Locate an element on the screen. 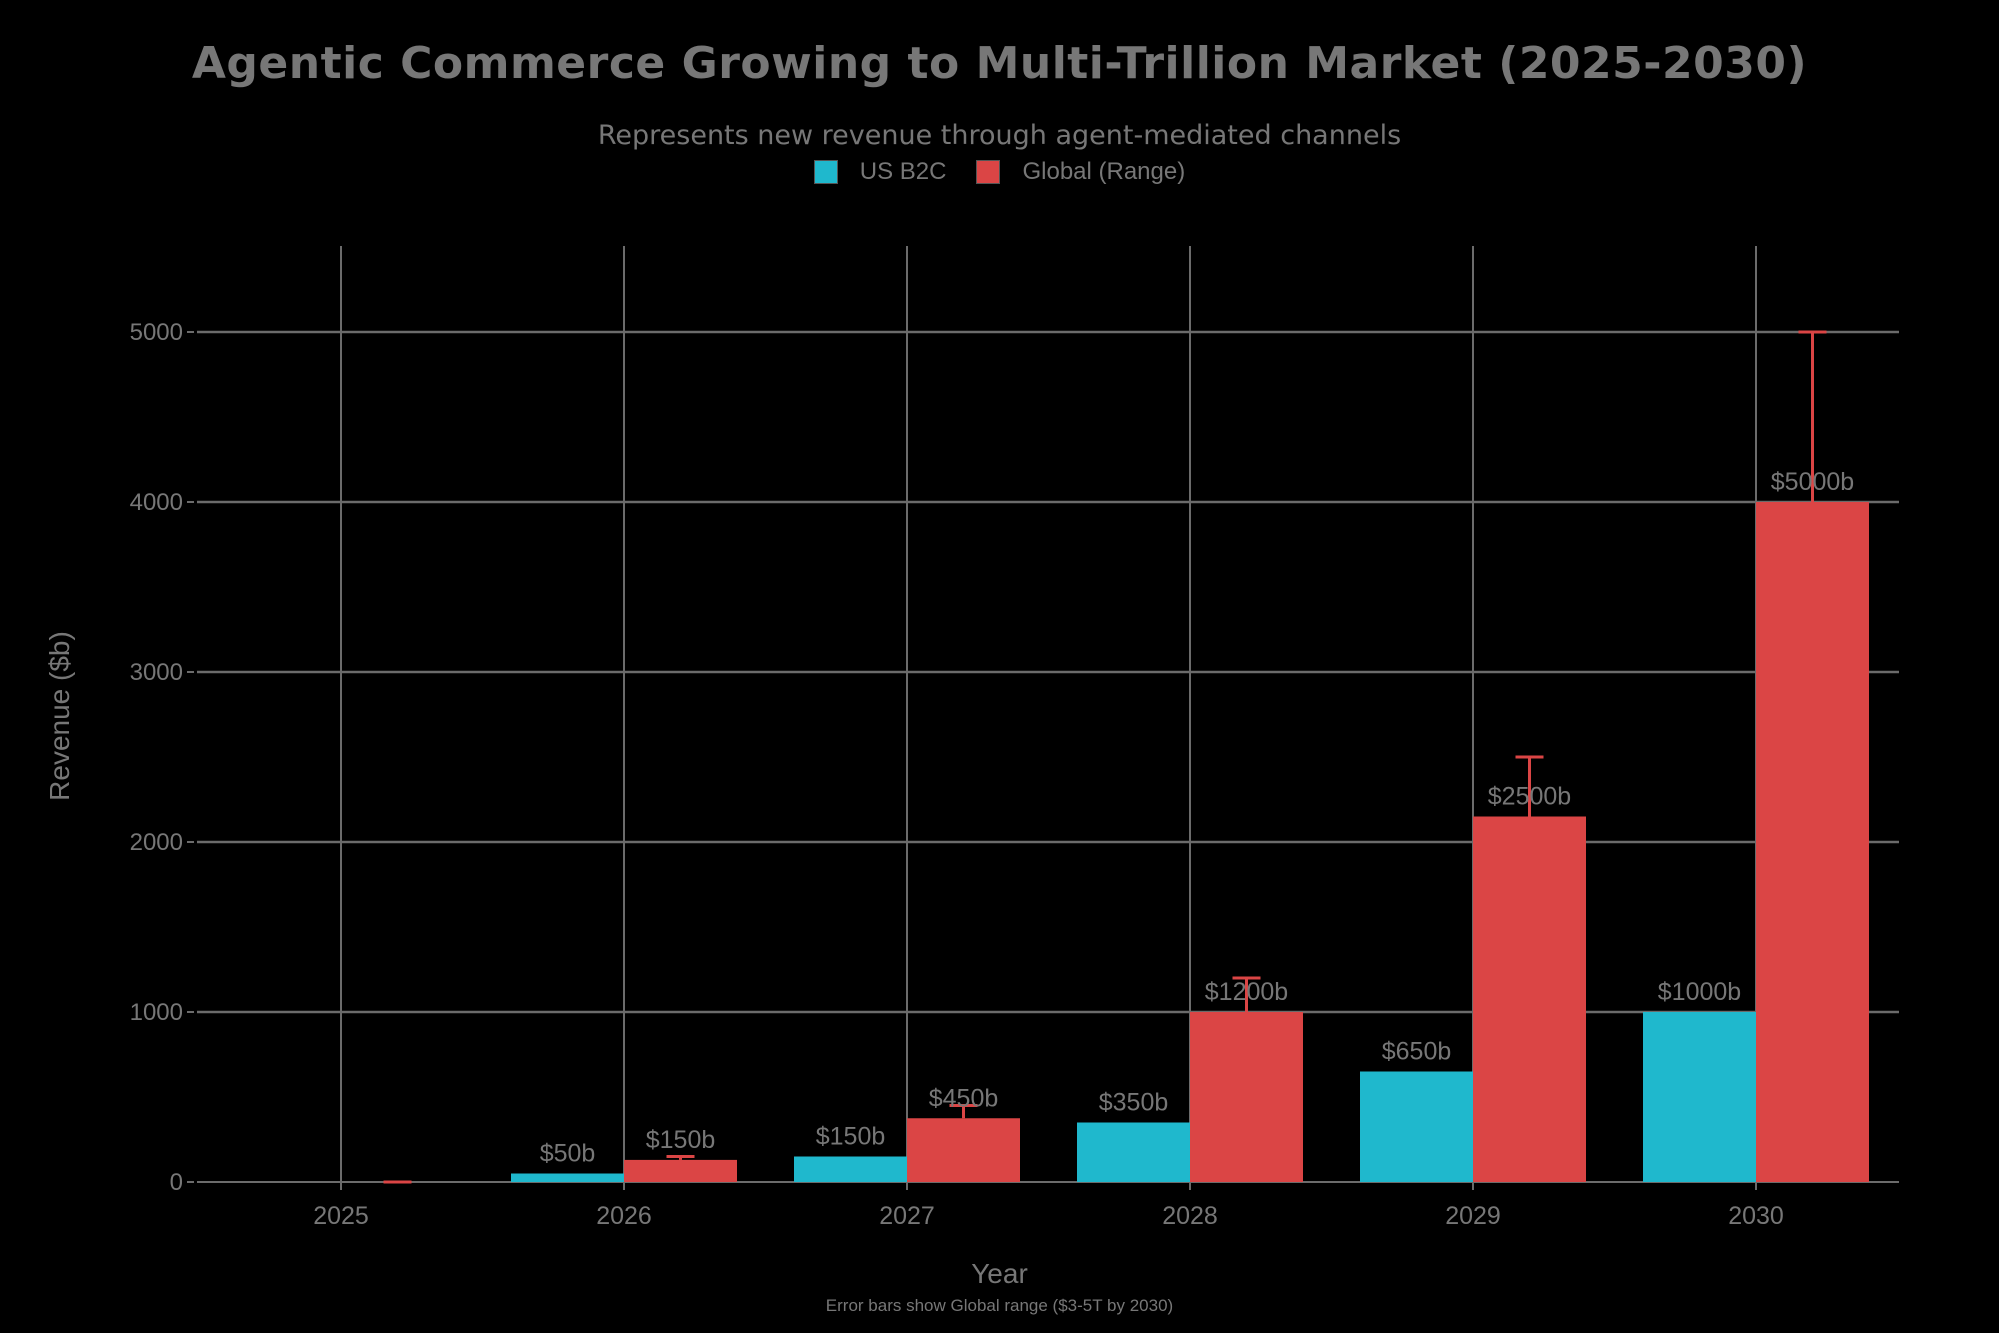 Image resolution: width=1999 pixels, height=1333 pixels. x-tick-label: 2028 is located at coordinates (1190, 1216).